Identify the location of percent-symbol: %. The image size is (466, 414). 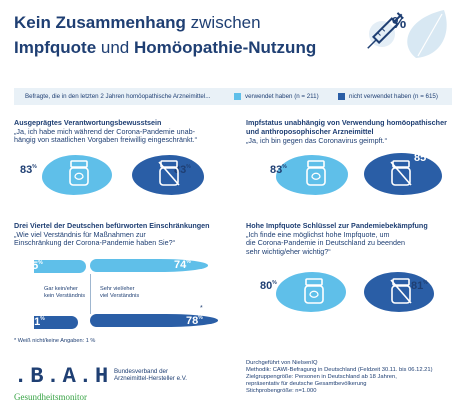
(399, 23).